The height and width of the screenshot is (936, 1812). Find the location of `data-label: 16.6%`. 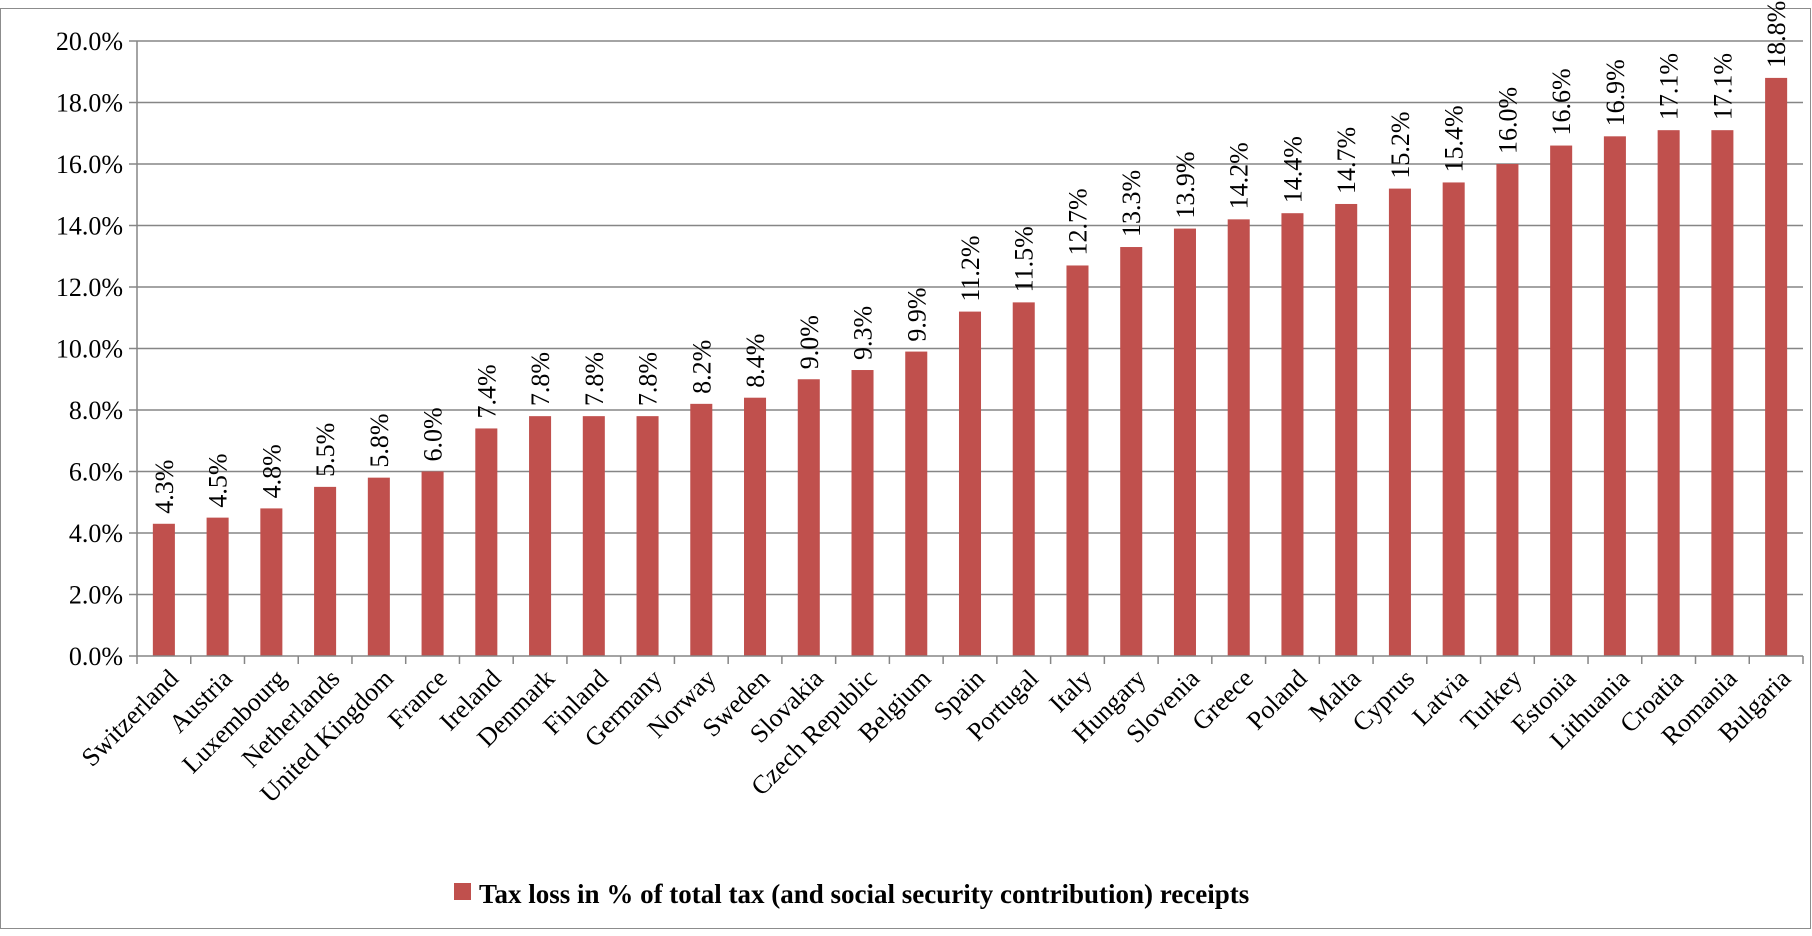

data-label: 16.6% is located at coordinates (1561, 101).